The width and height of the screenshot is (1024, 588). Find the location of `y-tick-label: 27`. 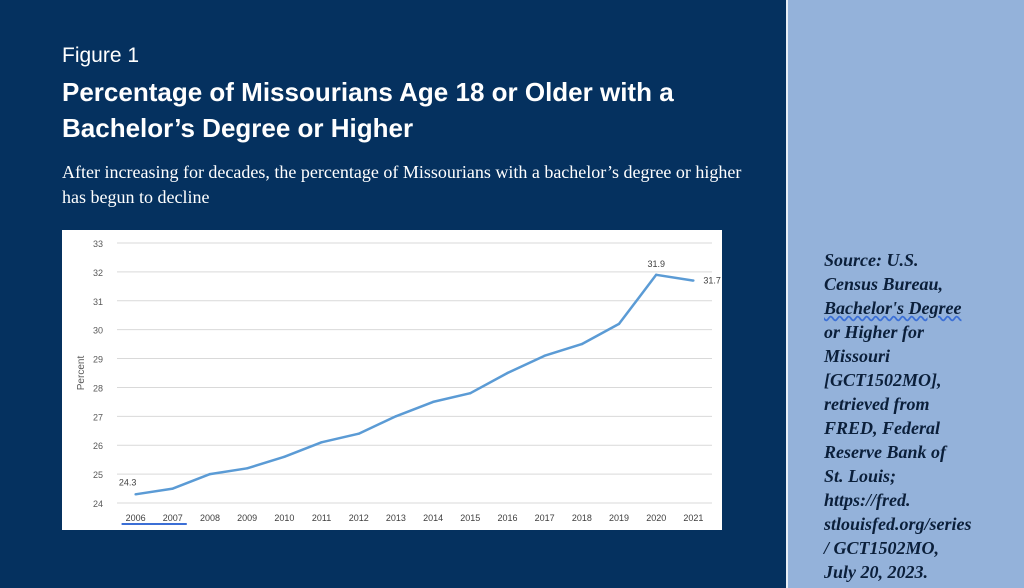

y-tick-label: 27 is located at coordinates (98, 417).